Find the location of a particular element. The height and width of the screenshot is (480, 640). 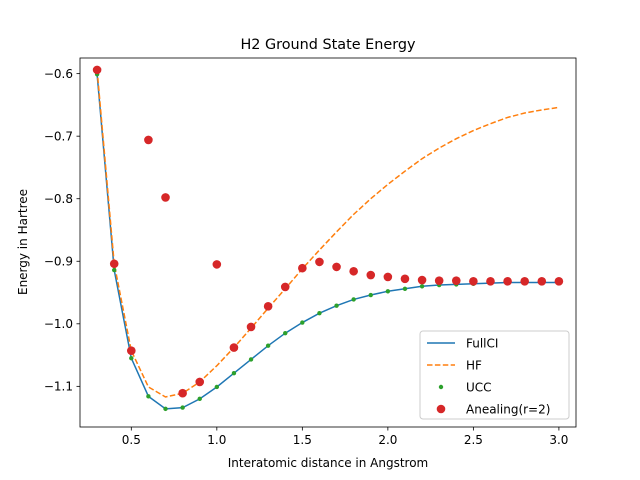

y-axis: −1.1 −1.0 −0.9 −0.8 −0.7 −0.6 is located at coordinates (62, 230).